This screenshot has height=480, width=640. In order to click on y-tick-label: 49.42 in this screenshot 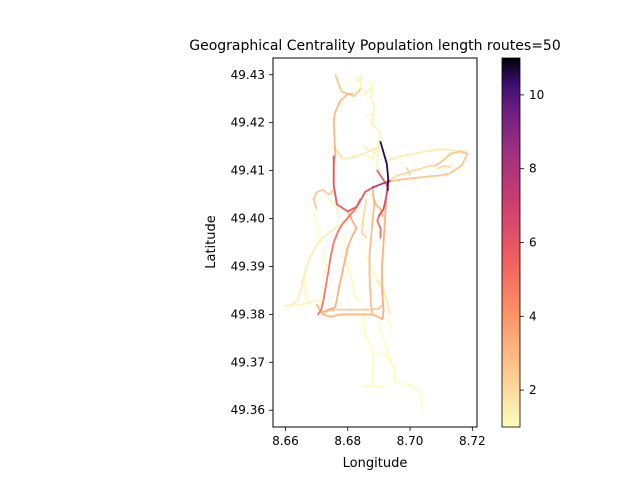, I will do `click(248, 123)`.